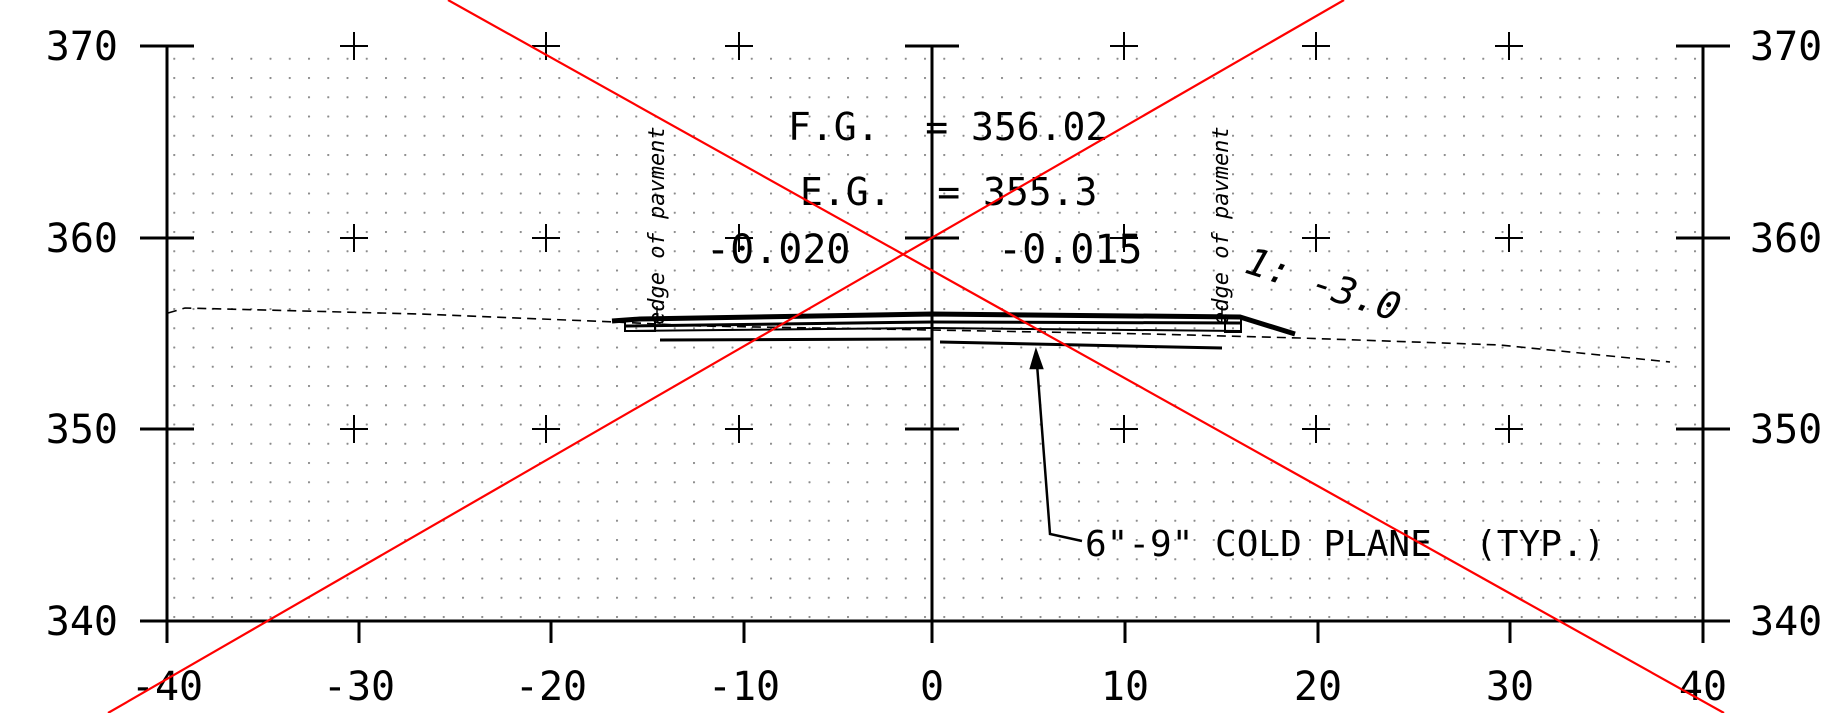  What do you see at coordinates (1703, 687) in the screenshot?
I see `x-label-40: 40` at bounding box center [1703, 687].